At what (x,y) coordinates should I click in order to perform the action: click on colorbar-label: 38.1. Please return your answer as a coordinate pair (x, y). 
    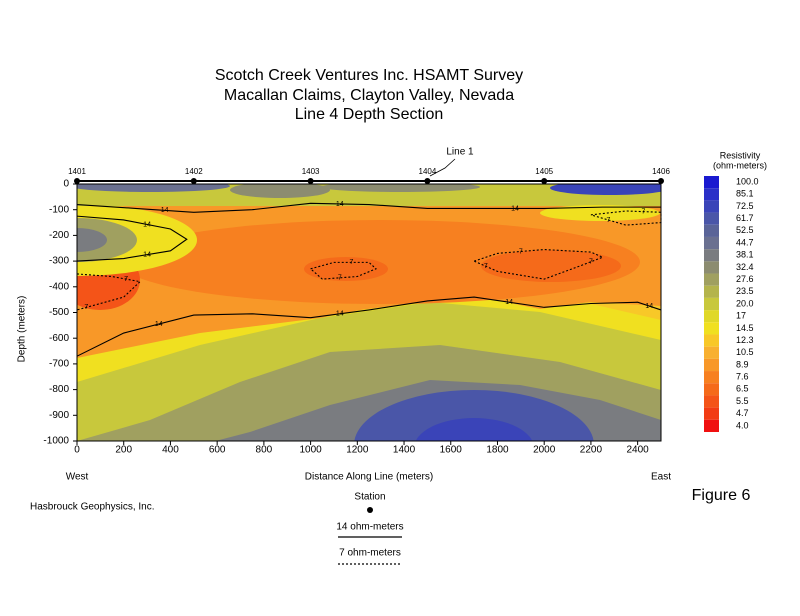
    Looking at the image, I should click on (745, 255).